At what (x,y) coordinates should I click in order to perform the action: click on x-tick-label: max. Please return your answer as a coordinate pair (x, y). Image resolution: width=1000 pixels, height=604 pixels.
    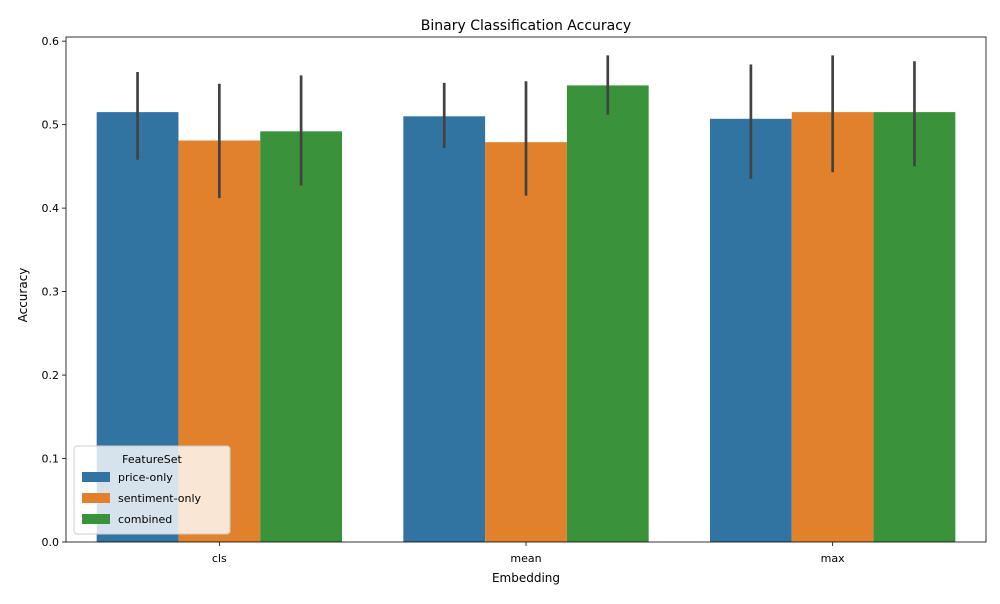
    Looking at the image, I should click on (833, 558).